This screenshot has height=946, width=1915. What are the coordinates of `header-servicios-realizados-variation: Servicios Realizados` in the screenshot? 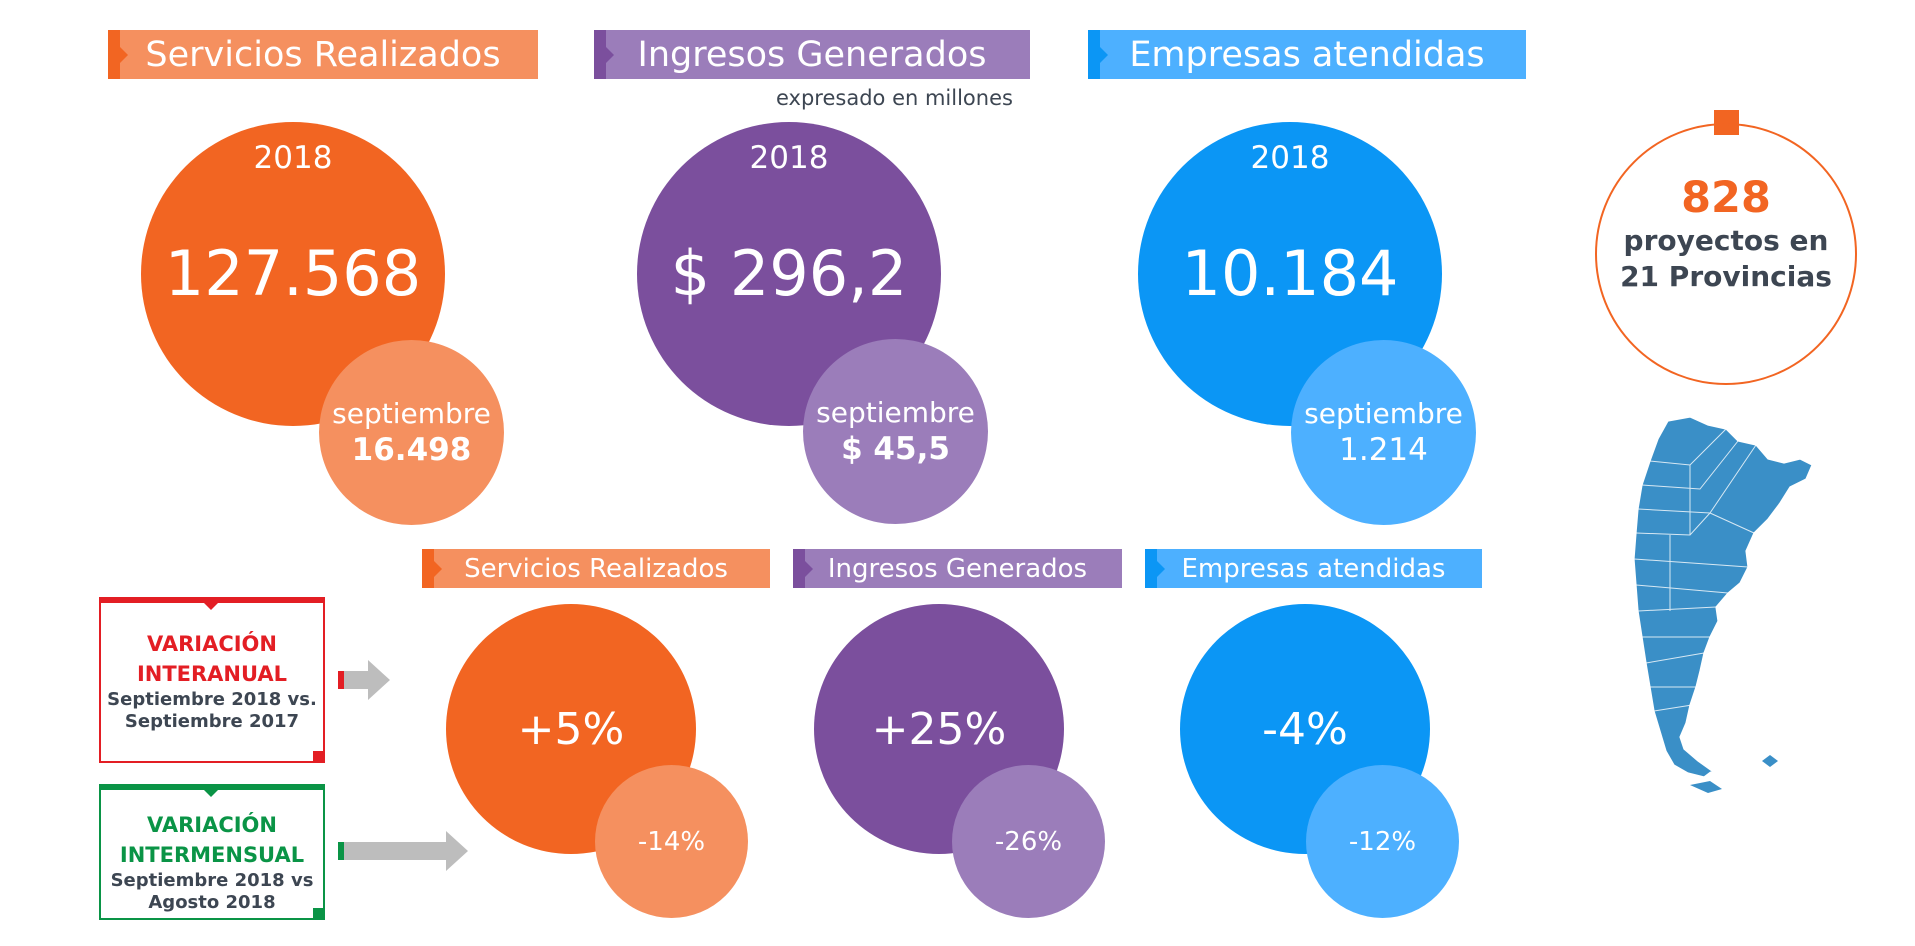 It's located at (596, 568).